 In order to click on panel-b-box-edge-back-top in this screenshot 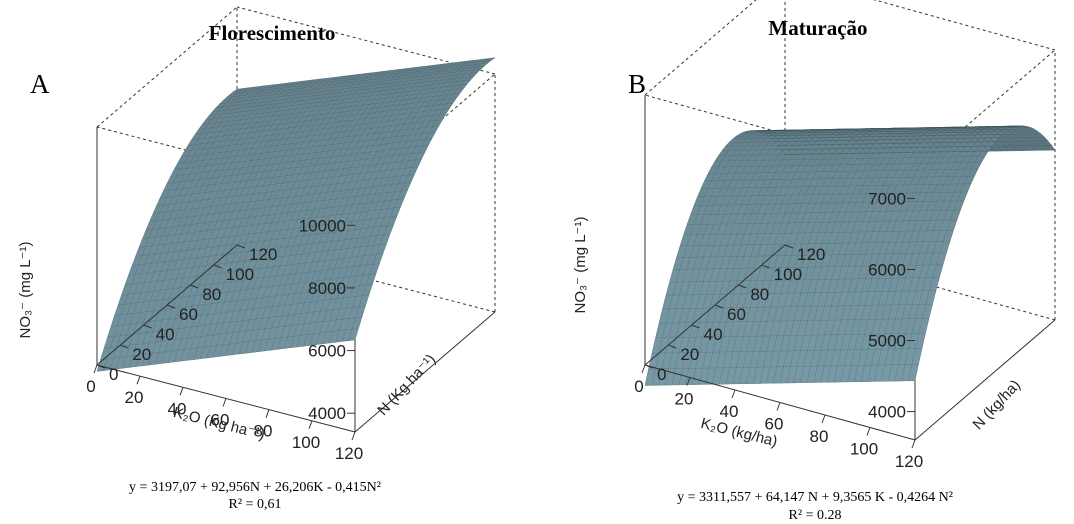, I will do `click(964, 25)`.